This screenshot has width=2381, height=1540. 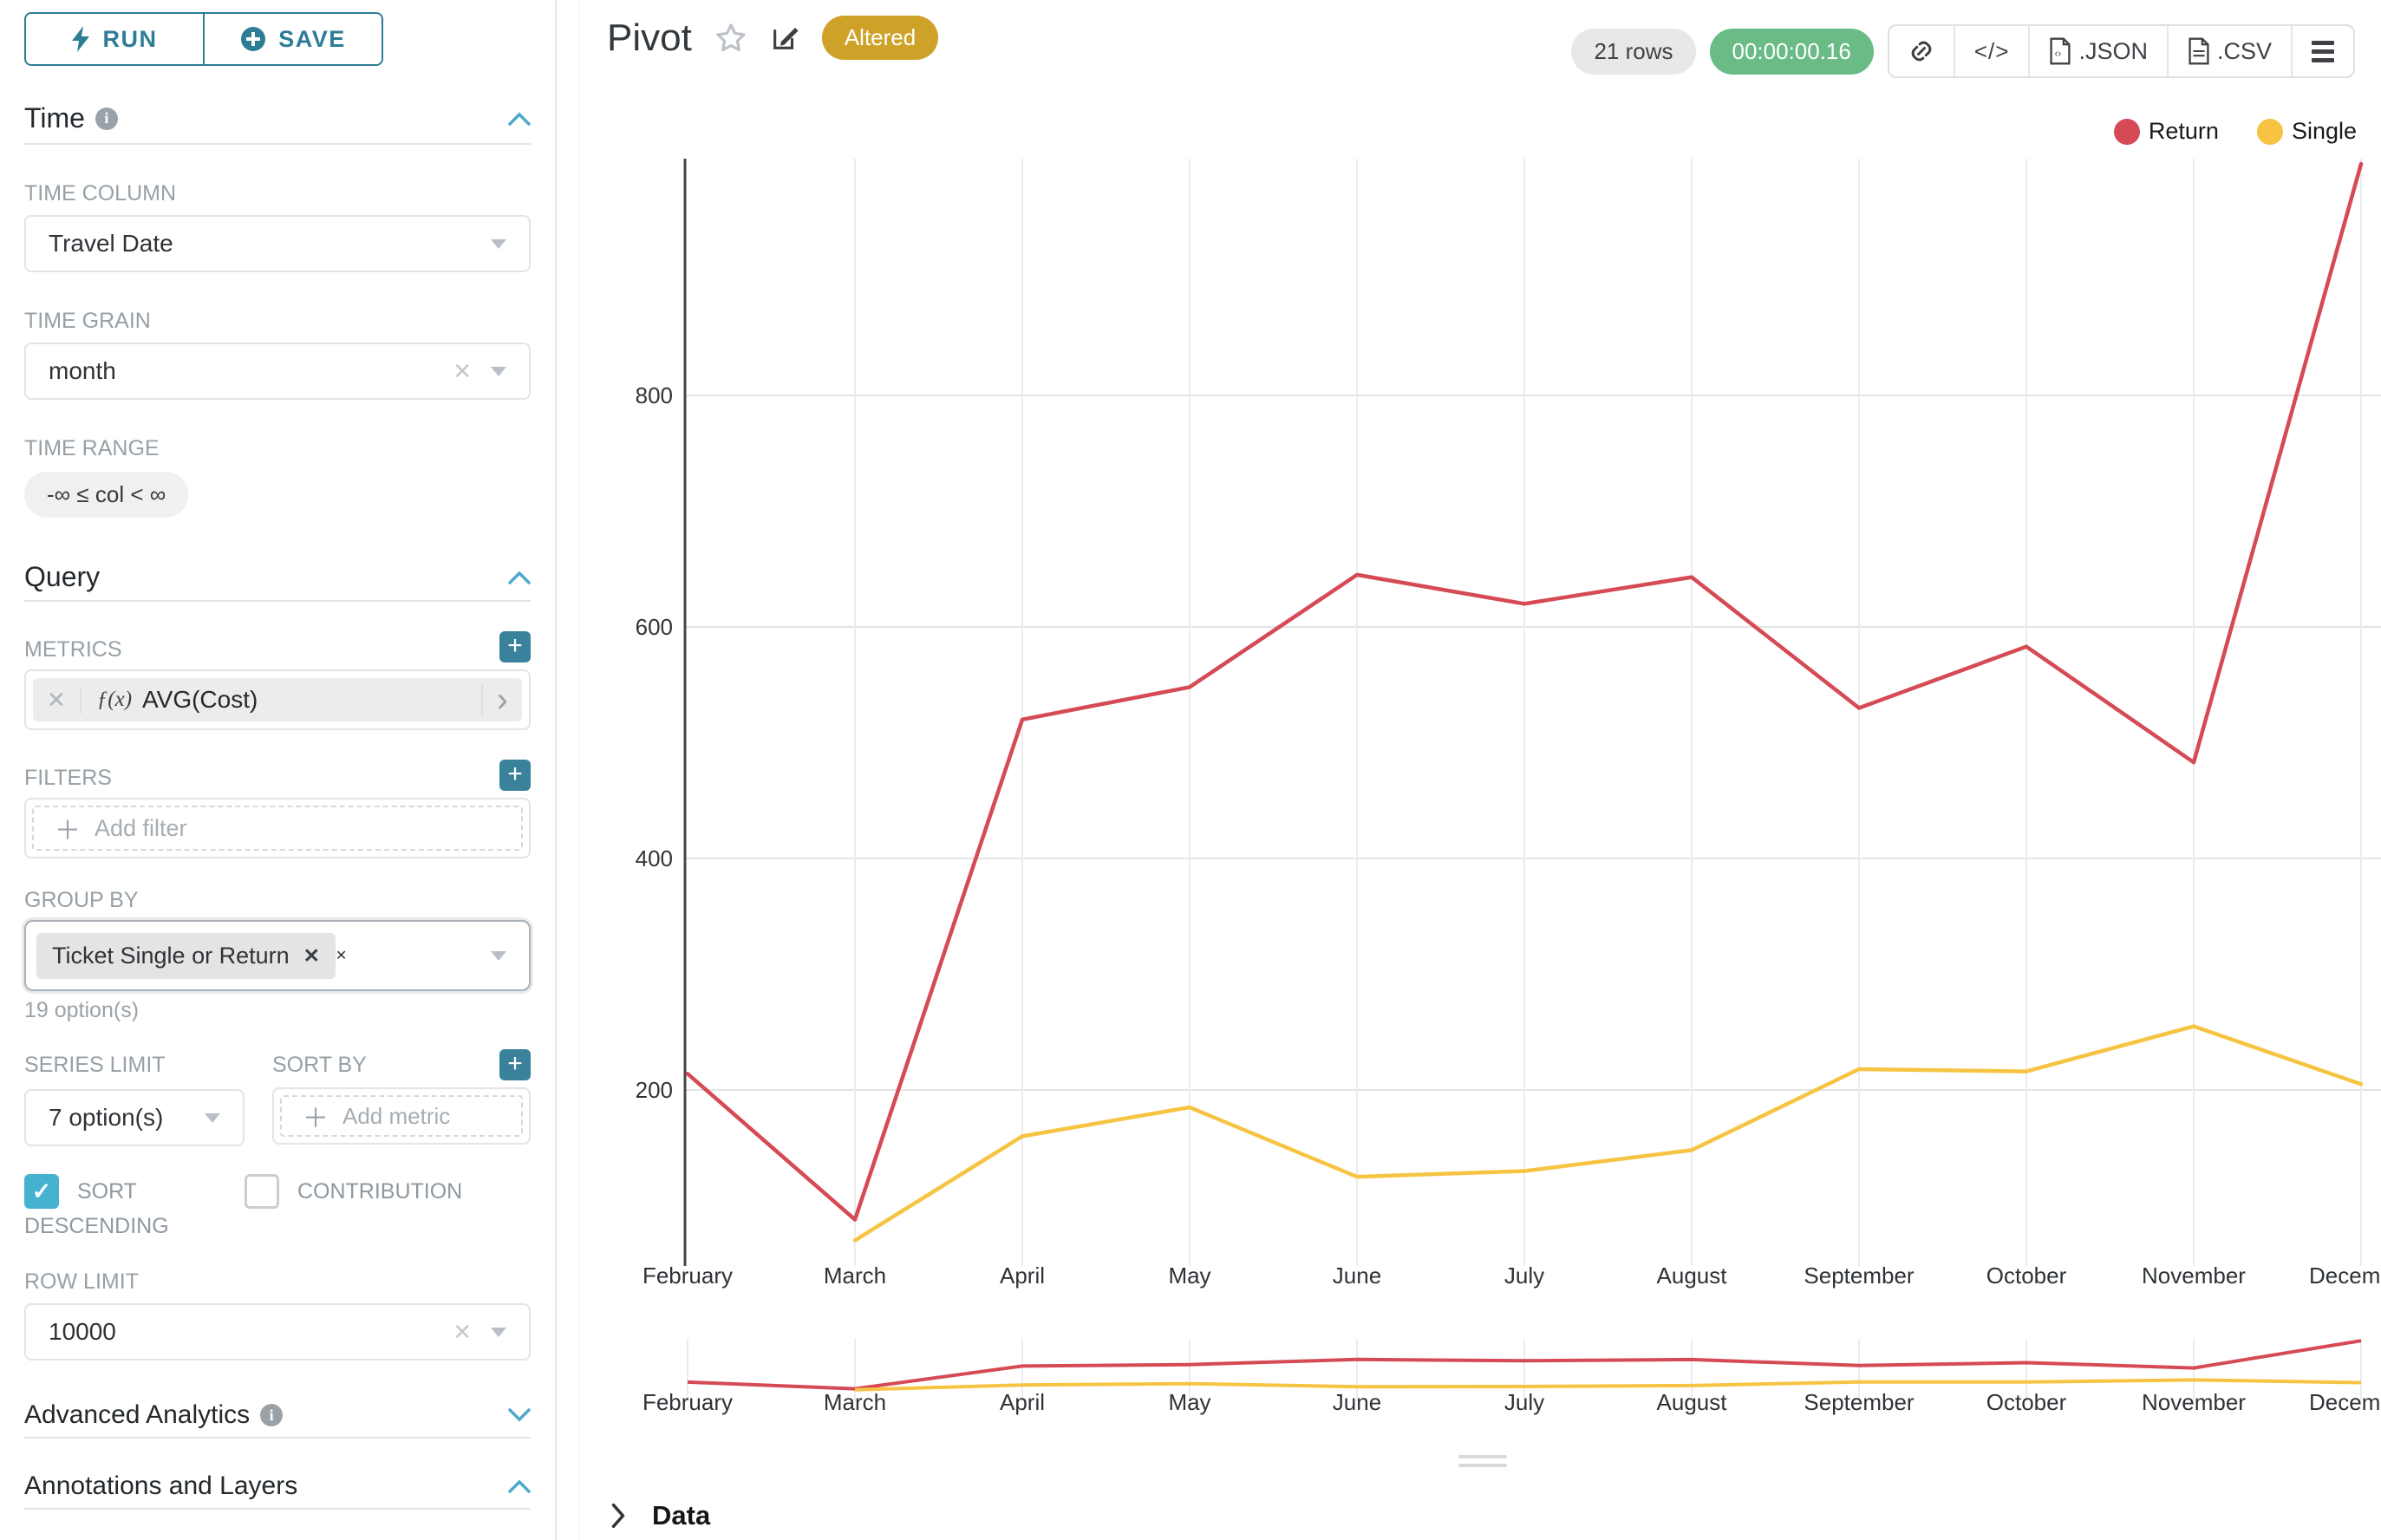 I want to click on legend-label: Return, so click(x=2183, y=131).